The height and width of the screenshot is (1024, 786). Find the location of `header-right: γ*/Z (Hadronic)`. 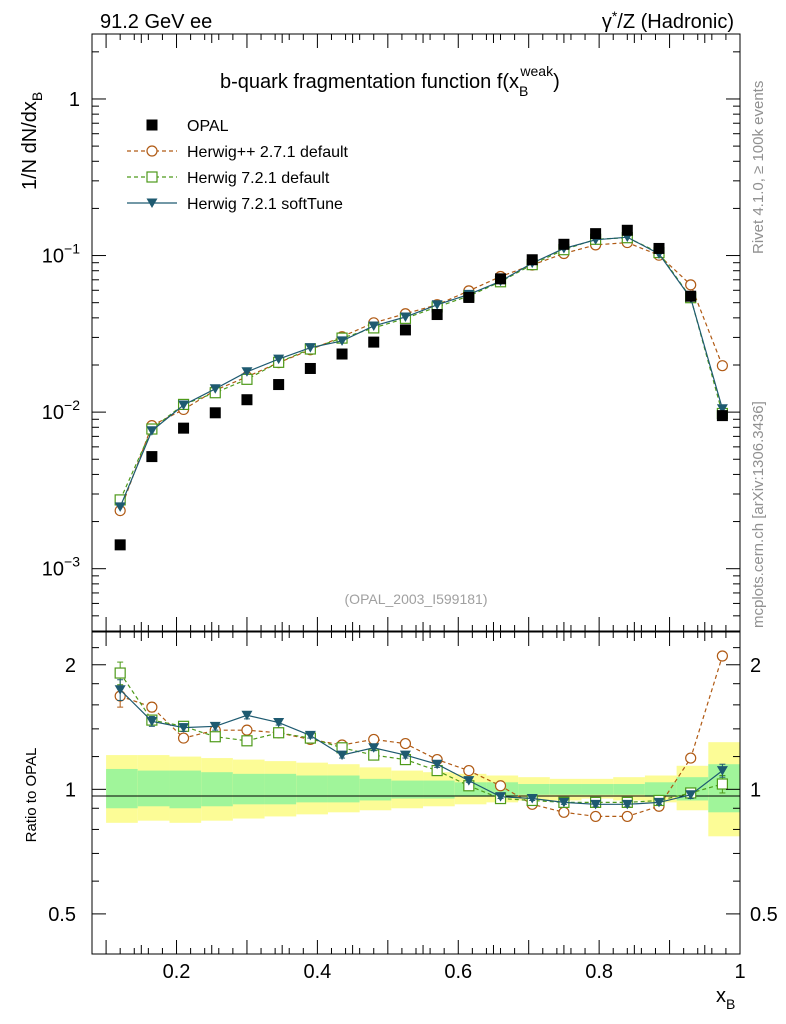

header-right: γ*/Z (Hadronic) is located at coordinates (668, 20).